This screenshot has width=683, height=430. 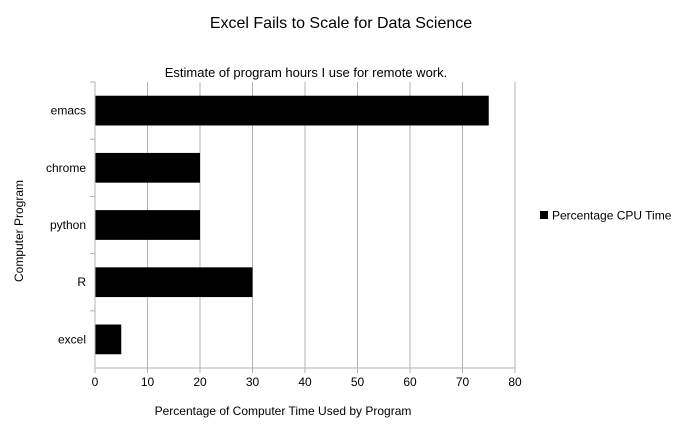 What do you see at coordinates (147, 167) in the screenshot?
I see `bar-chrome` at bounding box center [147, 167].